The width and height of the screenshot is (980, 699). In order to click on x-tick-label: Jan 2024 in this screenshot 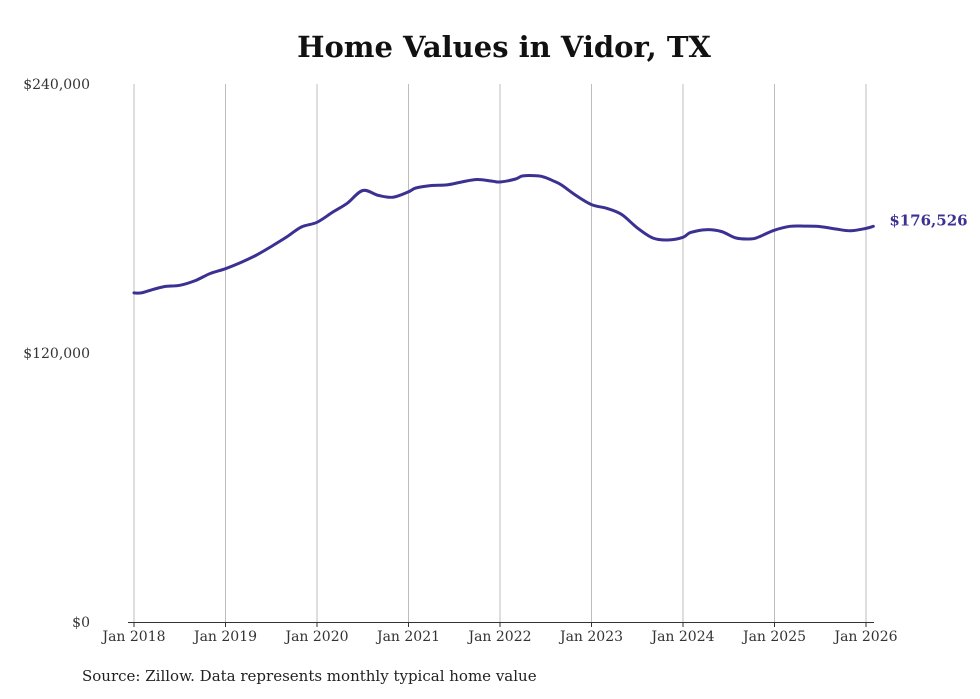, I will do `click(681, 637)`.